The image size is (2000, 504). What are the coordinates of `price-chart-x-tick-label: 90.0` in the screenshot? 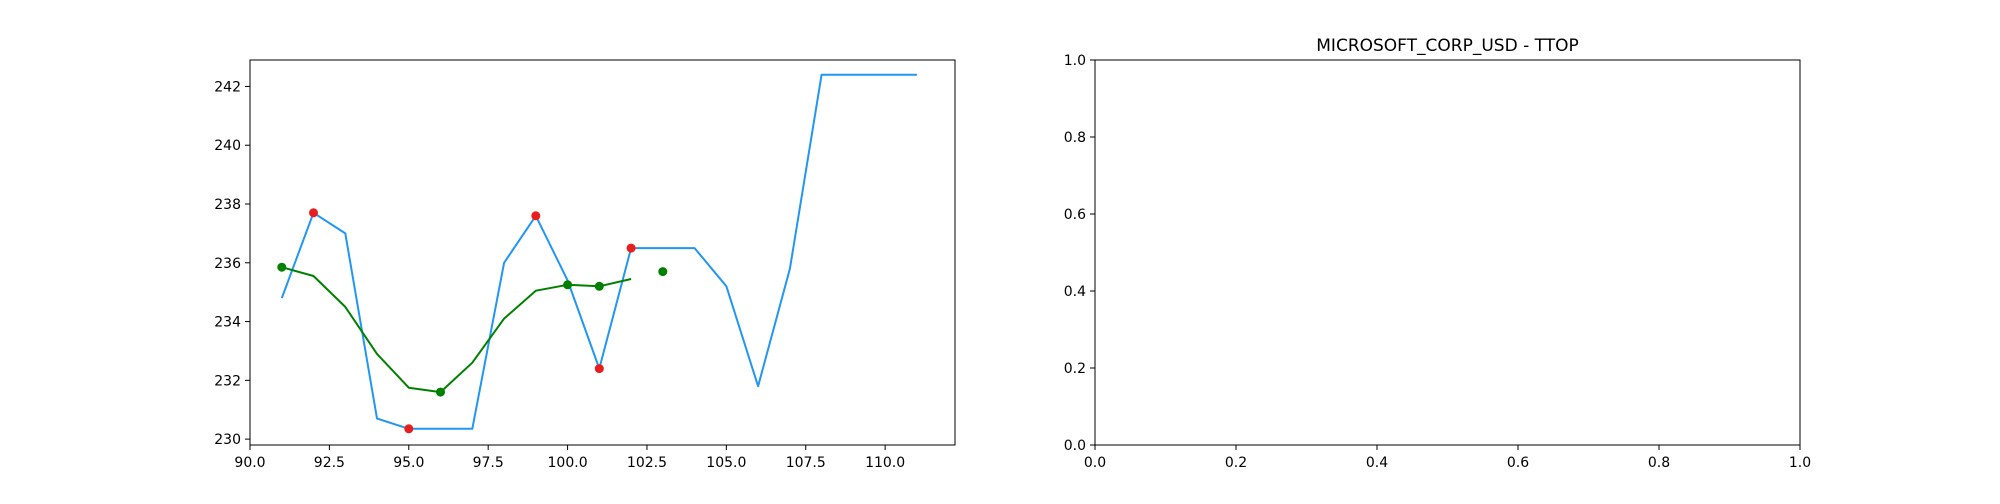 It's located at (249, 463).